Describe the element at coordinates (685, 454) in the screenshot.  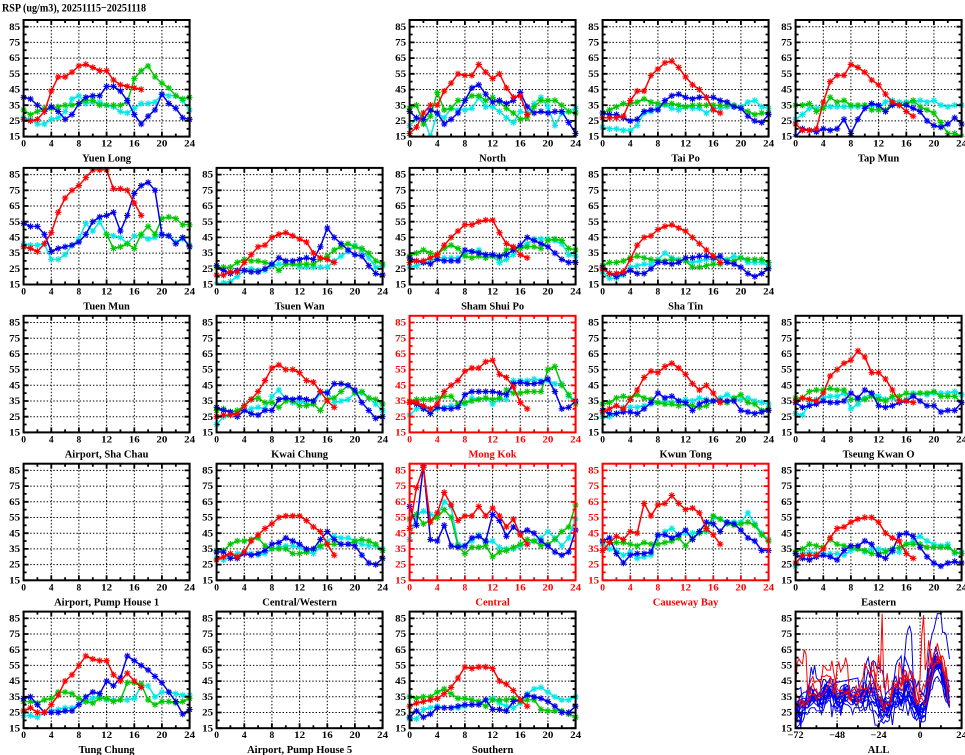
I see `svg-text: Kwun Tong` at that location.